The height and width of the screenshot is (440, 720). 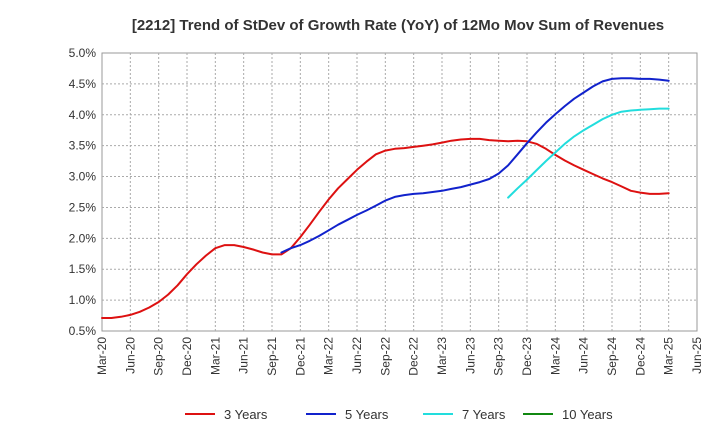 What do you see at coordinates (83, 300) in the screenshot?
I see `y-tick-label: 1.0%` at bounding box center [83, 300].